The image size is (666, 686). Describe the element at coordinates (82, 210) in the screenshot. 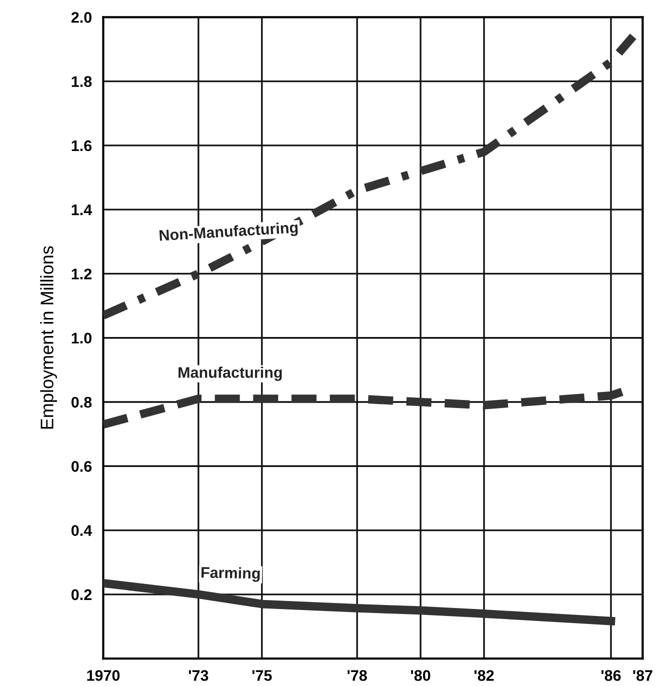

I see `y-tick-label: 1.4` at that location.